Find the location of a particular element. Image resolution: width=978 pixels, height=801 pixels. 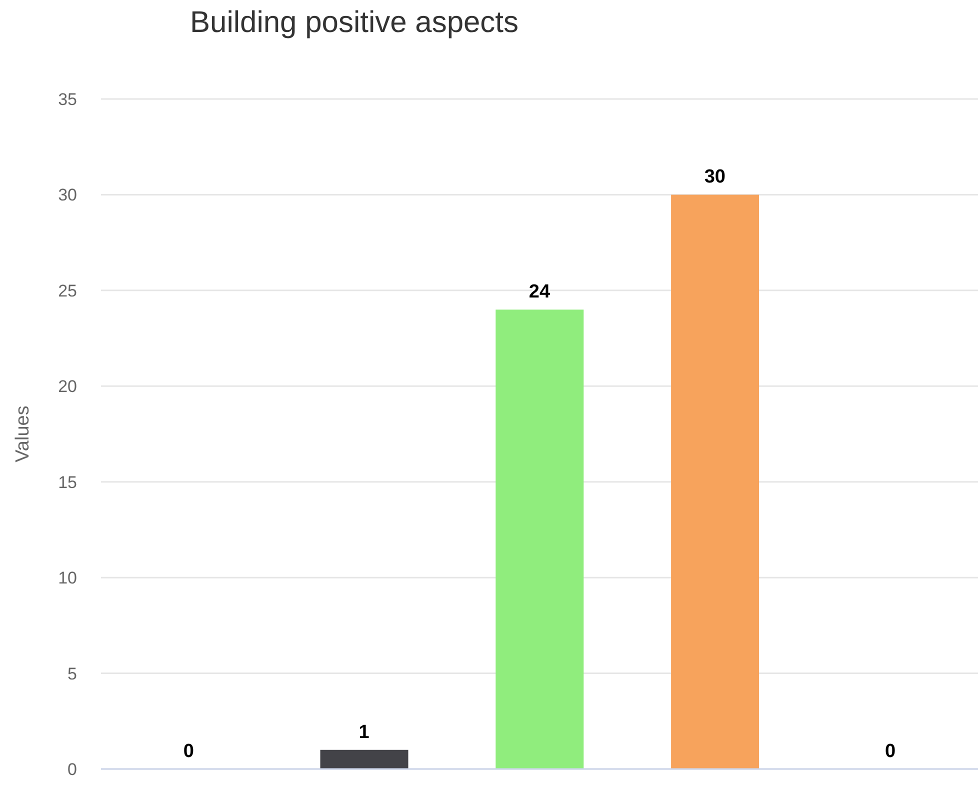

chart-title: Building positive aspects is located at coordinates (354, 23).